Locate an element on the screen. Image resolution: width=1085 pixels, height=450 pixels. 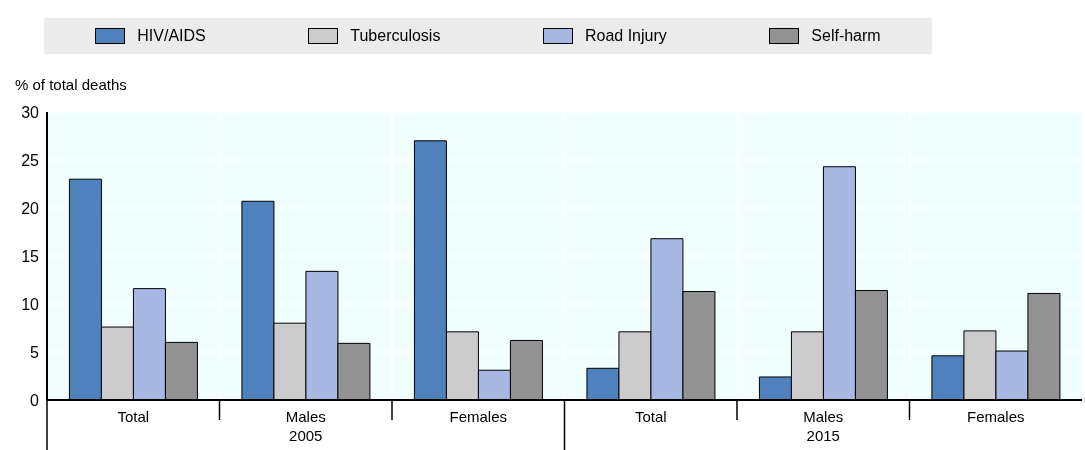
y-tick-label: 10 is located at coordinates (30, 304).